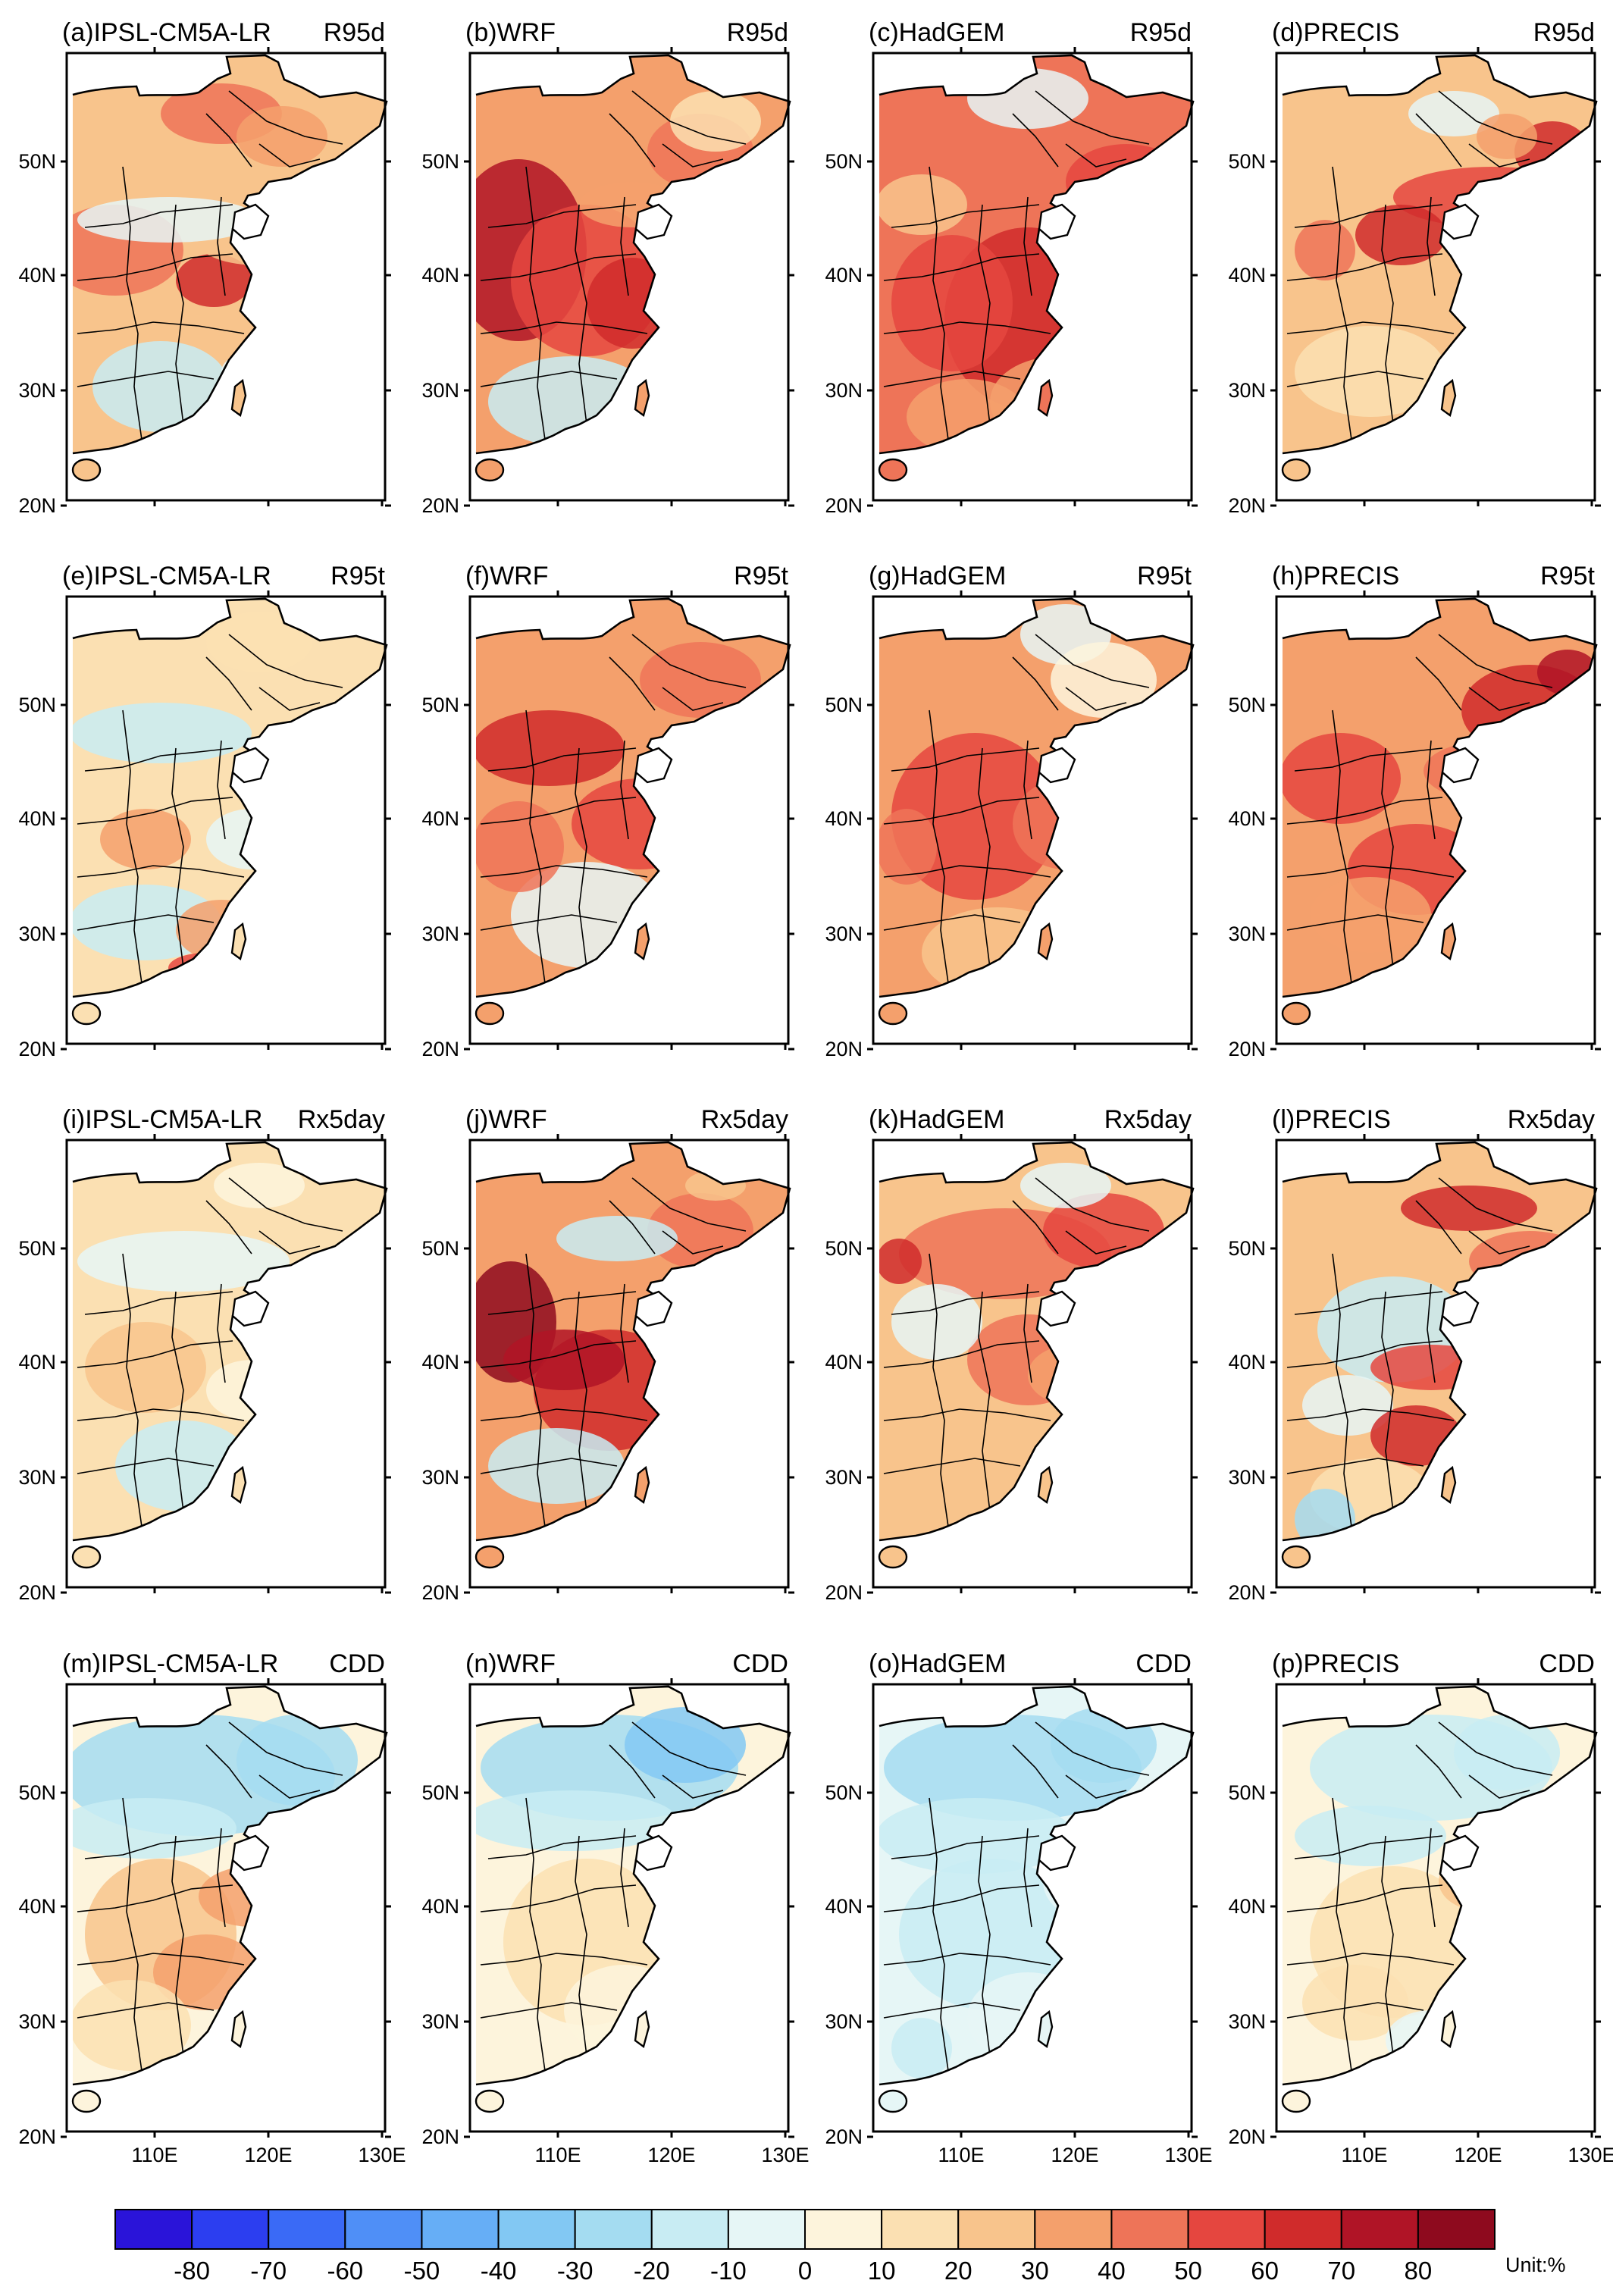 This screenshot has height=2296, width=1613. I want to click on colorbar-tick-label: -60, so click(345, 2271).